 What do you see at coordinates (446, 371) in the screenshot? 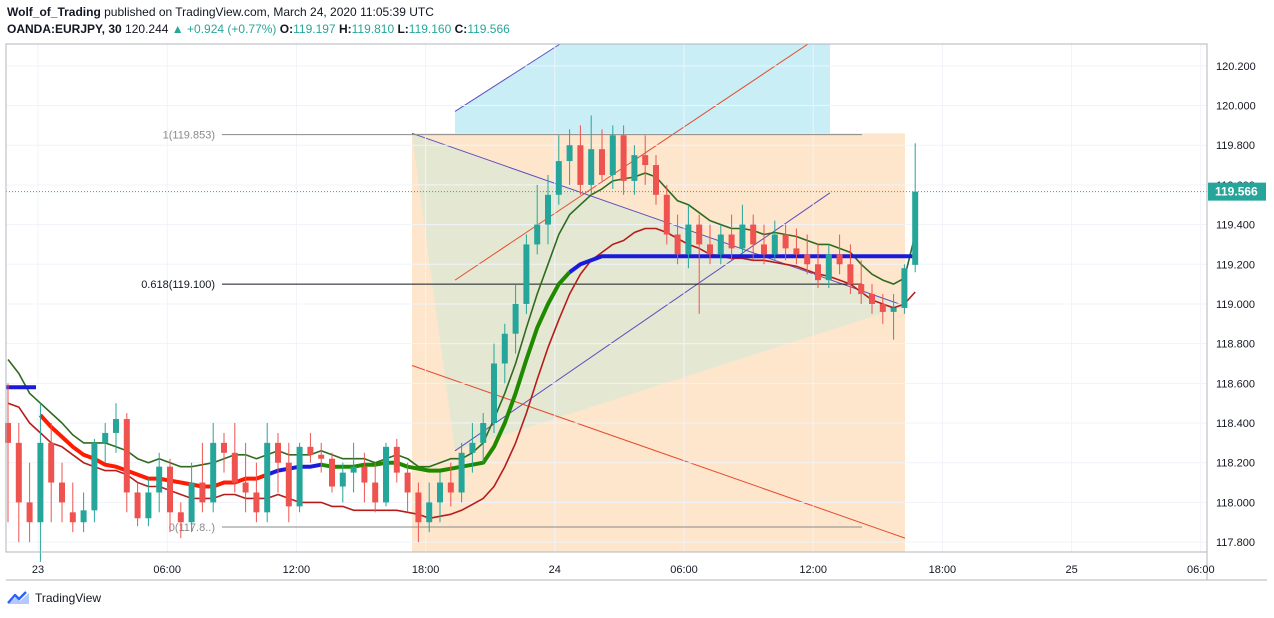
I see `ema-thick-green-segment` at bounding box center [446, 371].